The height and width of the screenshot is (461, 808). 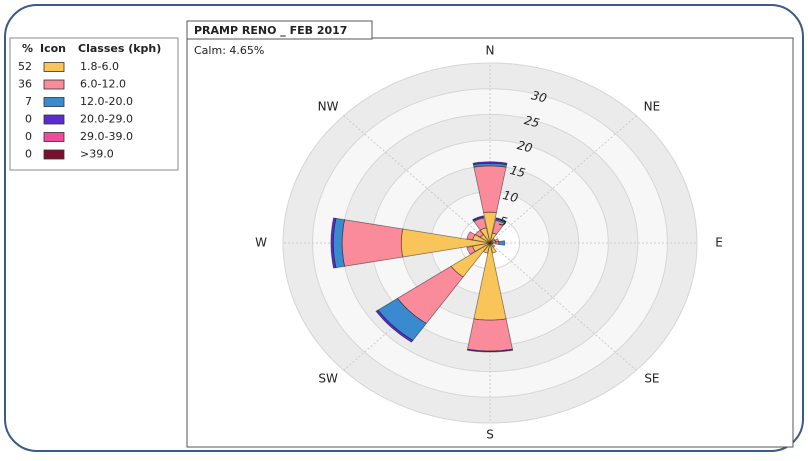 I want to click on legend-header: %, so click(x=27, y=48).